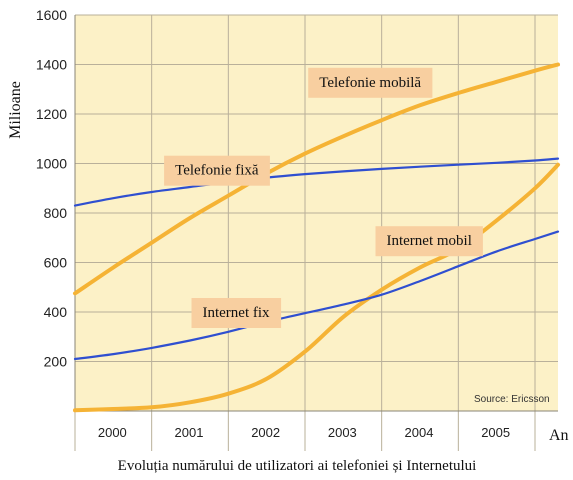 The height and width of the screenshot is (480, 573). Describe the element at coordinates (265, 432) in the screenshot. I see `x-tick-label: 2002` at that location.